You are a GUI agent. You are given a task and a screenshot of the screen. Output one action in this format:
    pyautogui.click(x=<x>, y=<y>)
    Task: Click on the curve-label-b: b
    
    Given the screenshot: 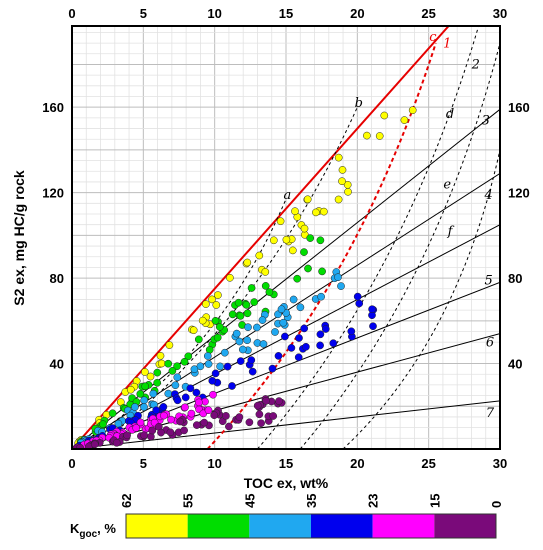 What is the action you would take?
    pyautogui.click(x=359, y=103)
    